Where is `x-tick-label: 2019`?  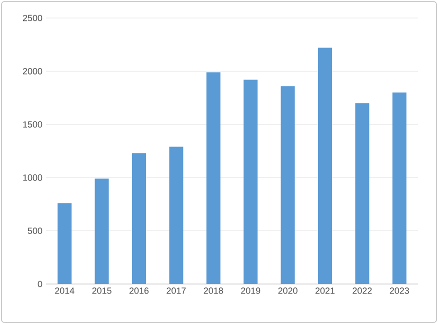 x-tick-label: 2019 is located at coordinates (250, 291).